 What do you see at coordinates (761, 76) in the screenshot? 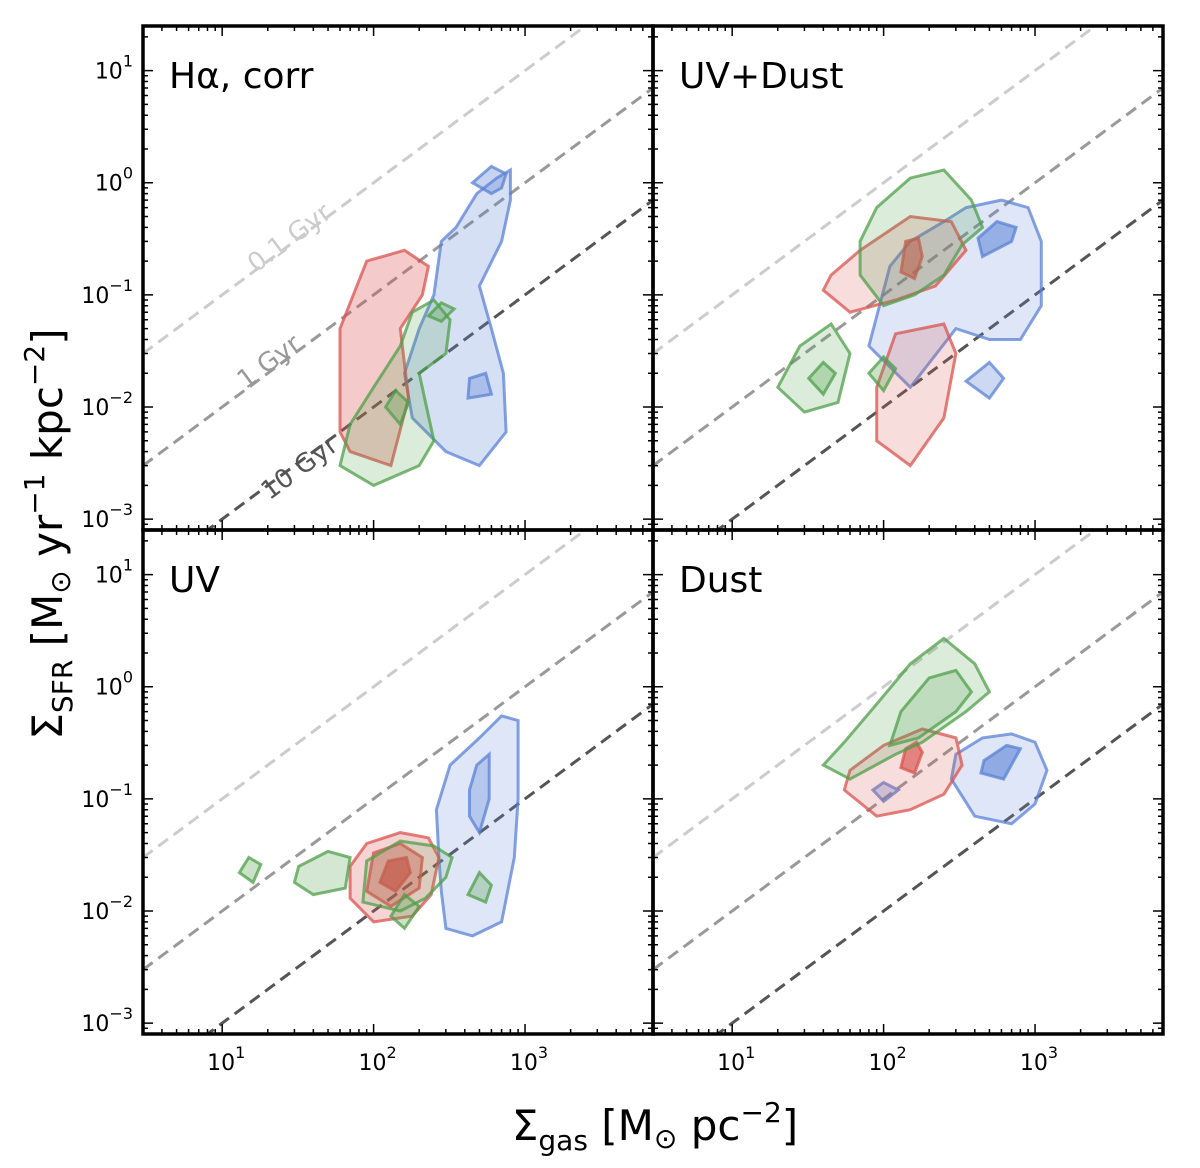
I see `panel-label: UV+Dust` at bounding box center [761, 76].